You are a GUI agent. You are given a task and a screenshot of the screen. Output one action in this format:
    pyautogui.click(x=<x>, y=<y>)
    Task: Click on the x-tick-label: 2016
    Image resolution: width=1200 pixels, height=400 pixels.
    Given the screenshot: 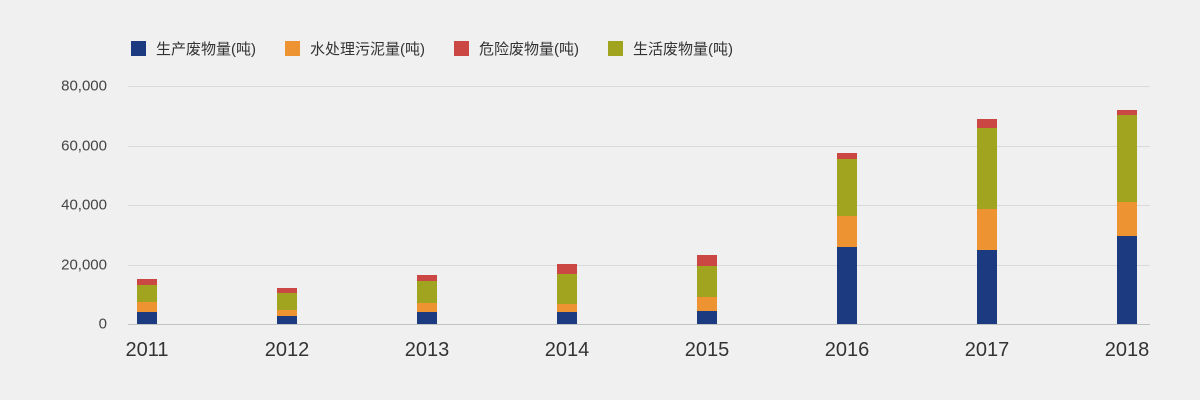 What is the action you would take?
    pyautogui.click(x=847, y=350)
    